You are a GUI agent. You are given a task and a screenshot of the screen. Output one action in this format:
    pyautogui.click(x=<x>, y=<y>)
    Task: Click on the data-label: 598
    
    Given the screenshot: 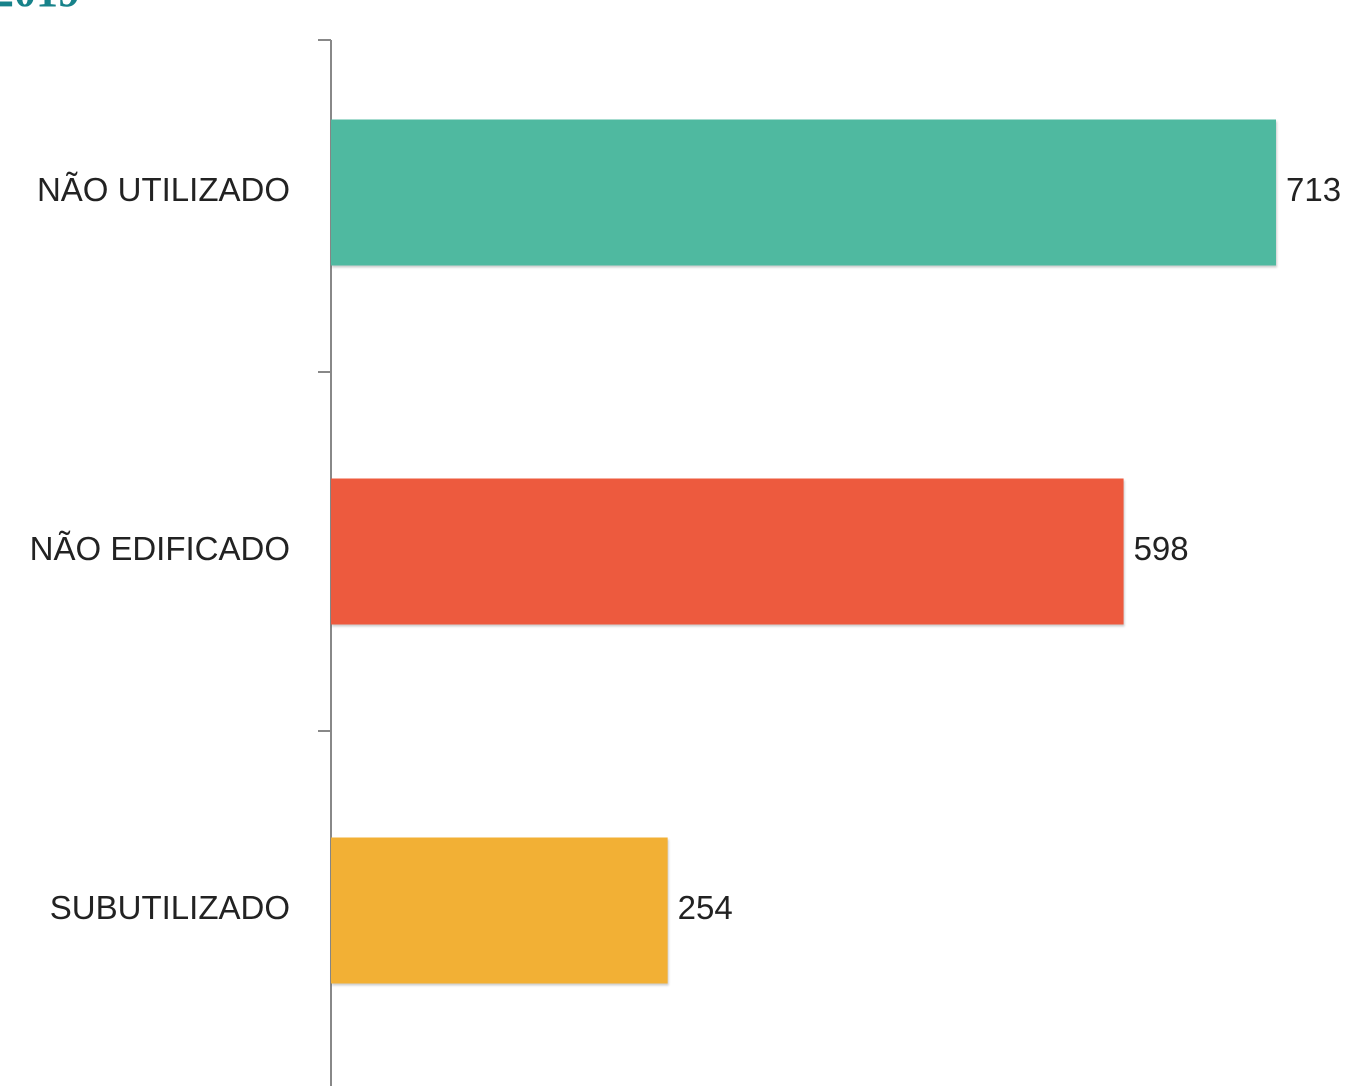 What is the action you would take?
    pyautogui.click(x=1161, y=548)
    